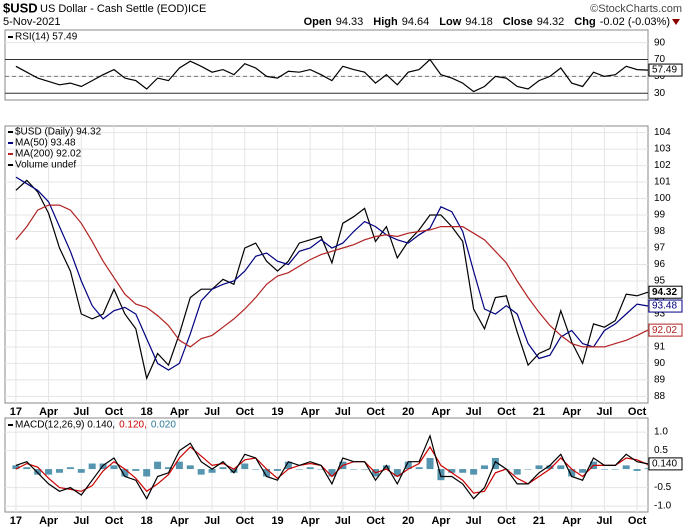 The height and width of the screenshot is (531, 685). I want to click on y-tick-label: 101, so click(662, 182).